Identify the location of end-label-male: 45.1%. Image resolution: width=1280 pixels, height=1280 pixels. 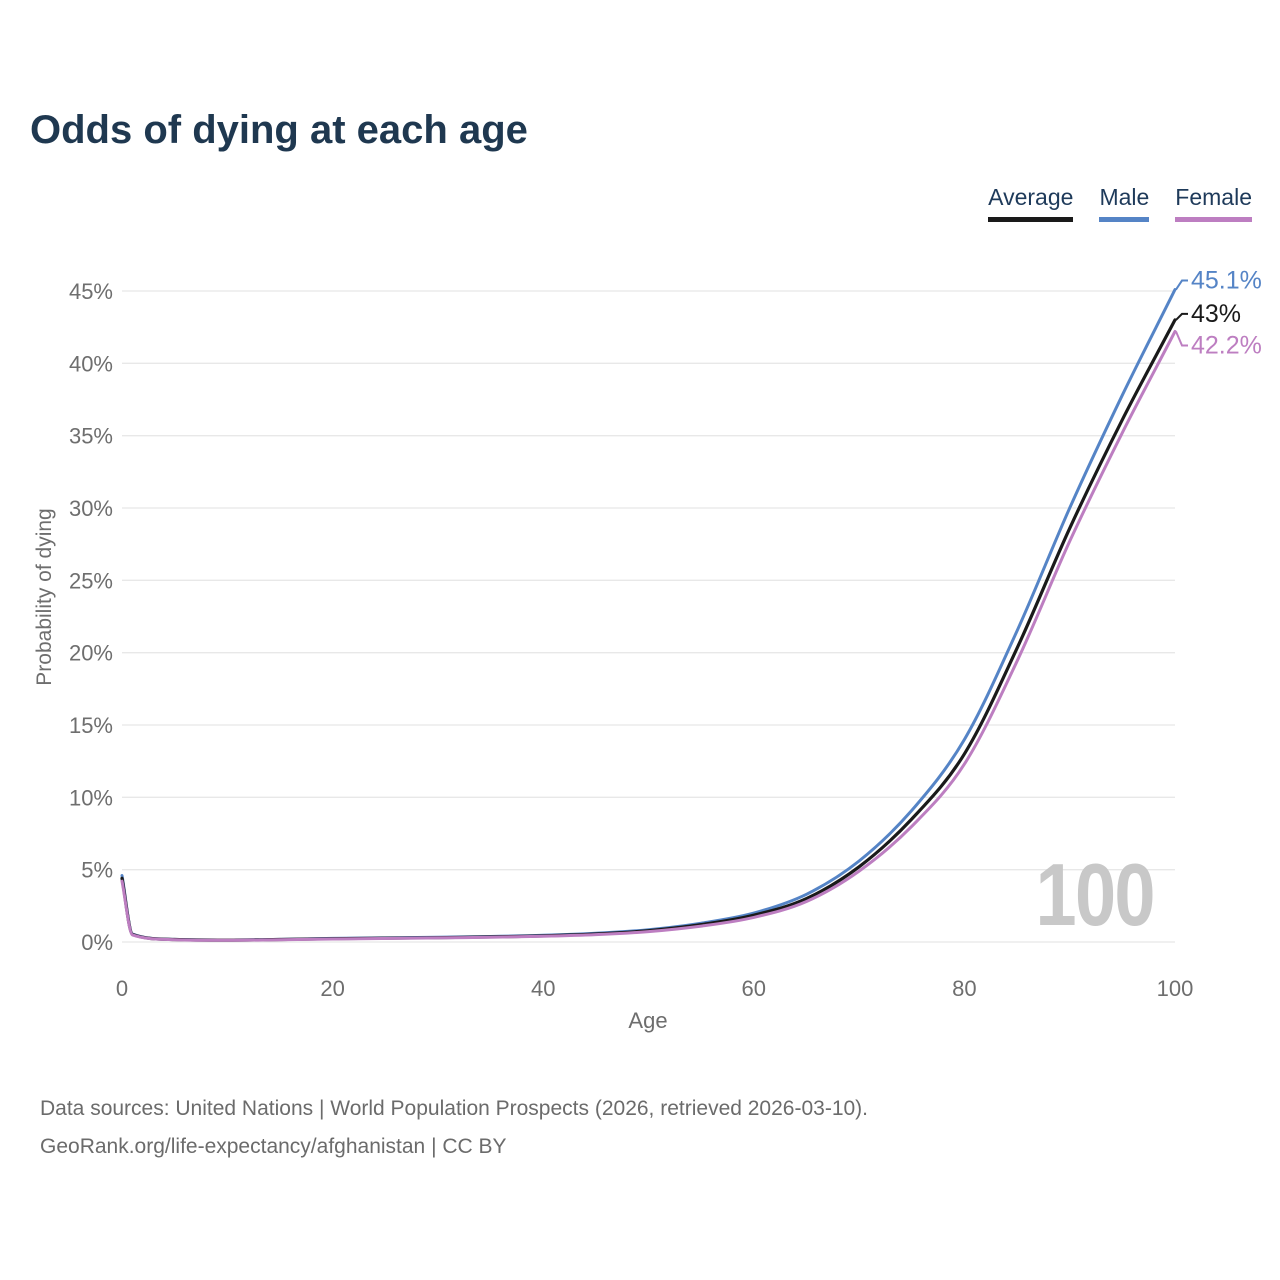
(1226, 281).